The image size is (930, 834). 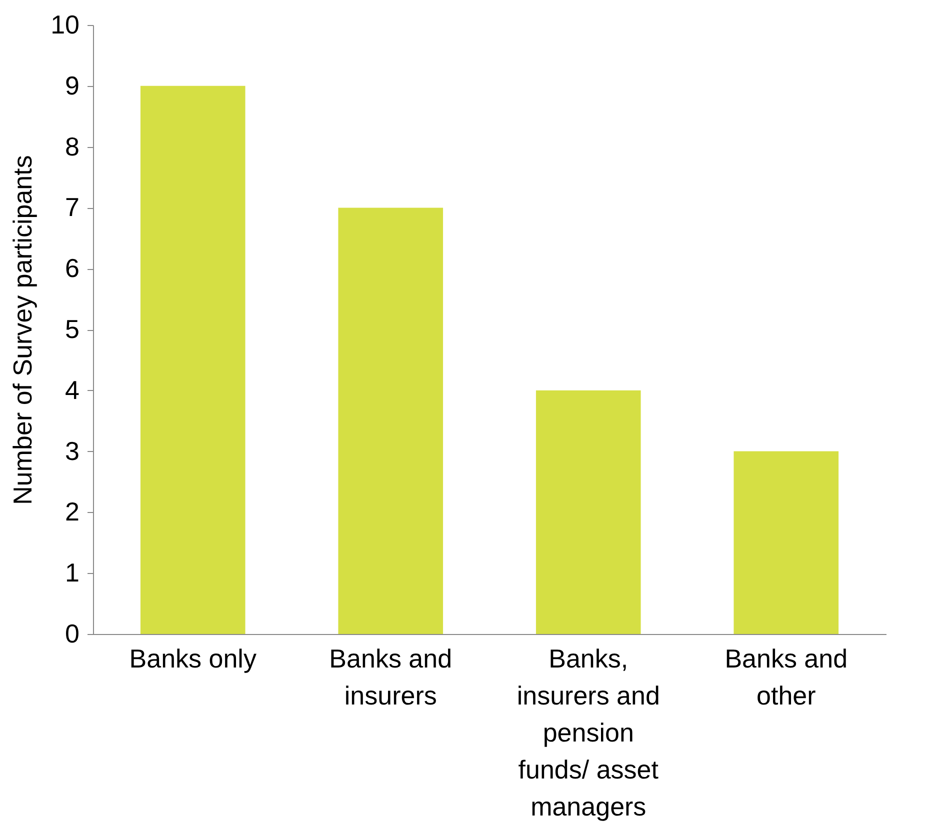 I want to click on y-tick-label: 1, so click(x=72, y=573).